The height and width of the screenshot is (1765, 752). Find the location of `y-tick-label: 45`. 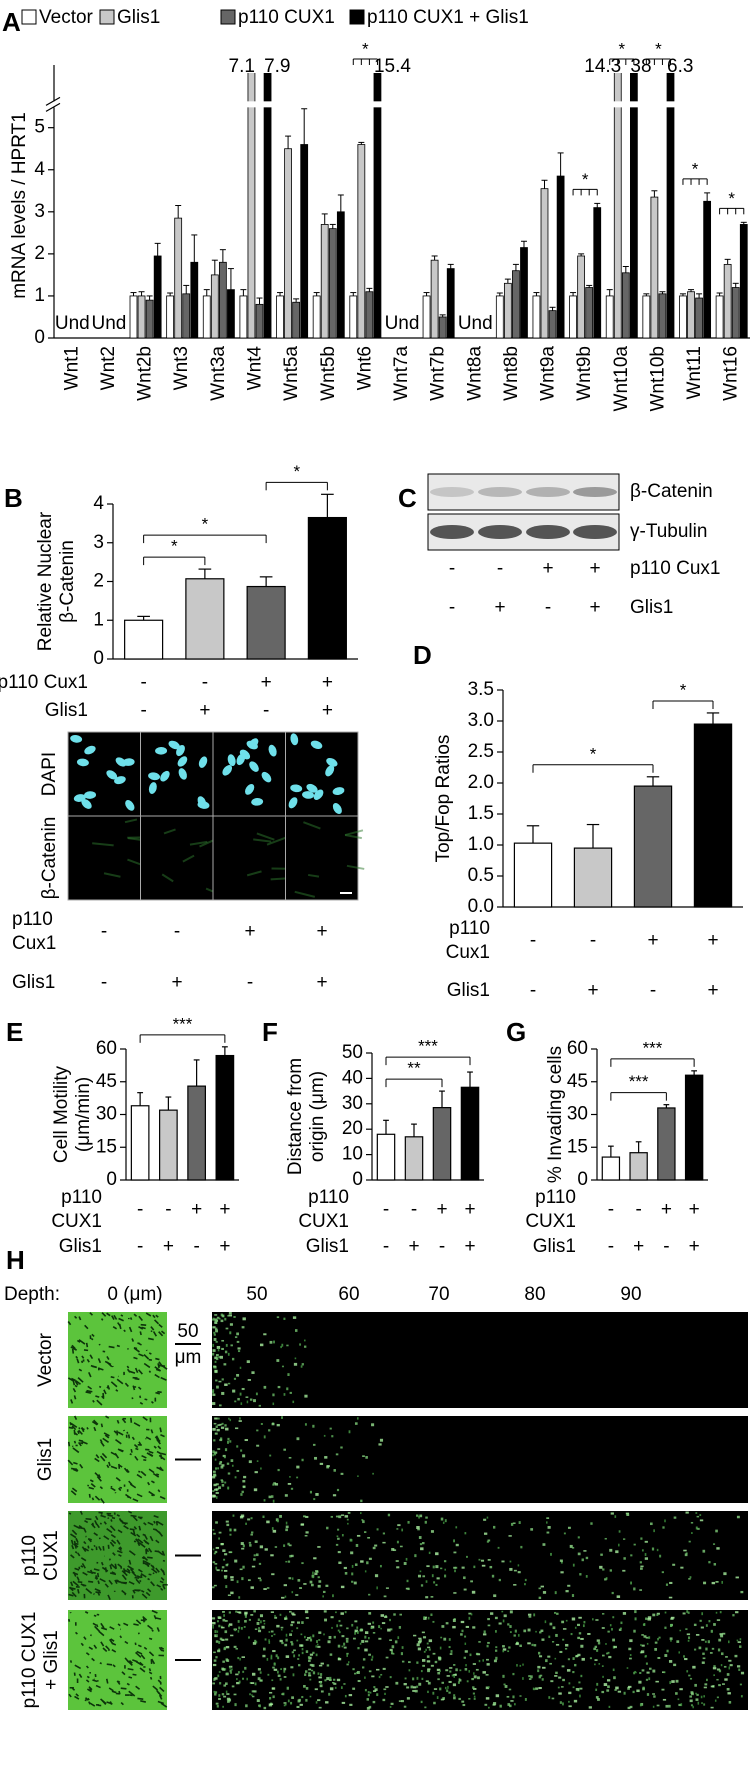

y-tick-label: 45 is located at coordinates (106, 1081).